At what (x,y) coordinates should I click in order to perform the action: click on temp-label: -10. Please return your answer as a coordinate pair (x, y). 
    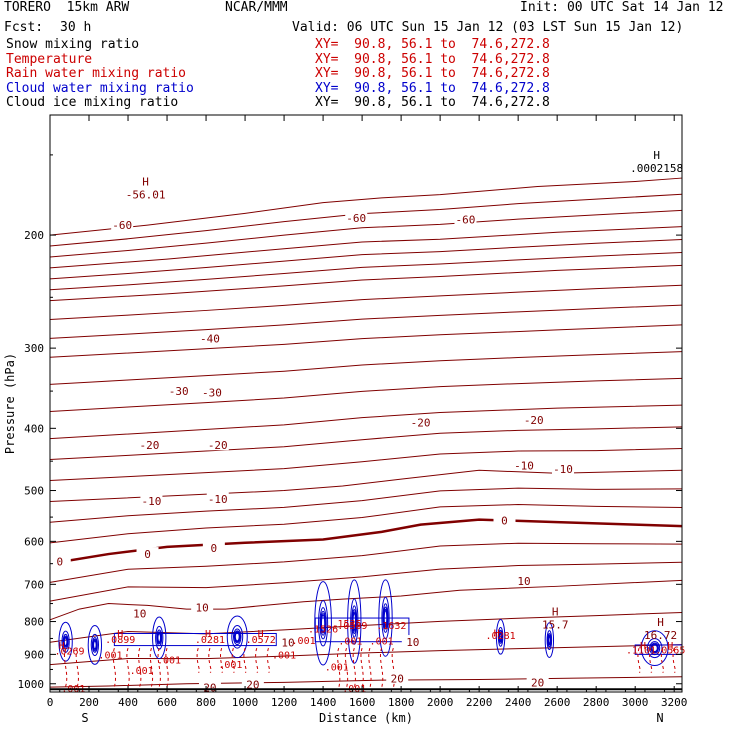
    Looking at the image, I should click on (524, 465).